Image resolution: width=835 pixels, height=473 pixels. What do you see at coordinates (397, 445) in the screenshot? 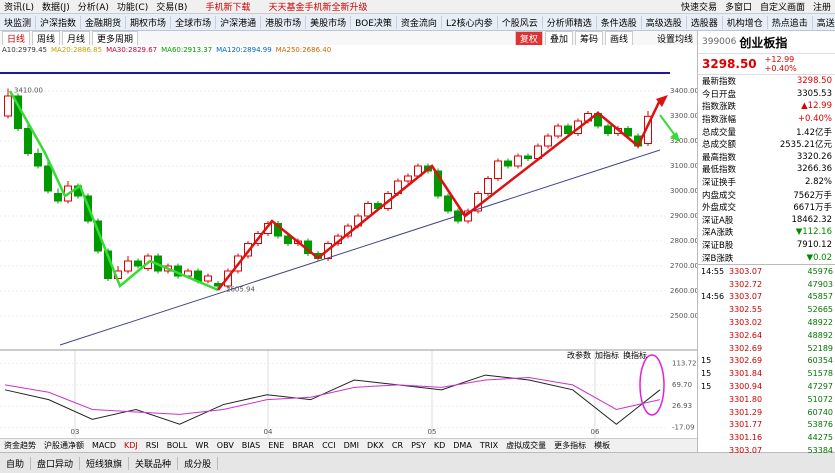
I see `indicator-tab: CR` at bounding box center [397, 445].